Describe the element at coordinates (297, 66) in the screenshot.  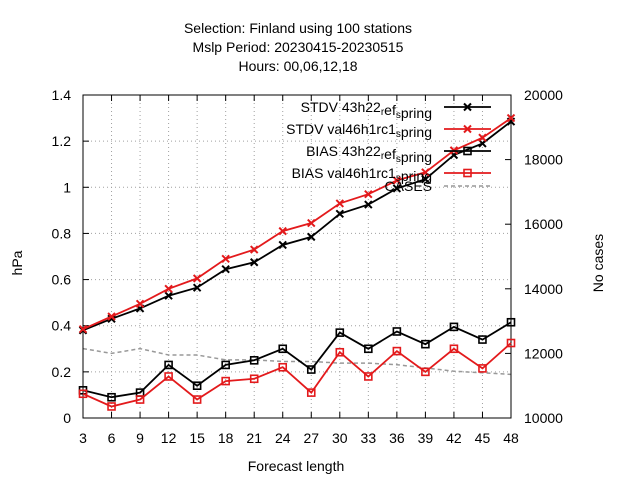
I see `title-line-3: Hours: 00,06,12,18` at that location.